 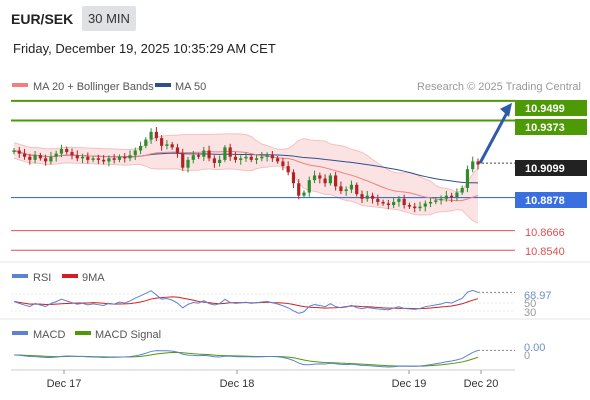 I want to click on bollinger-upper, so click(x=246, y=163).